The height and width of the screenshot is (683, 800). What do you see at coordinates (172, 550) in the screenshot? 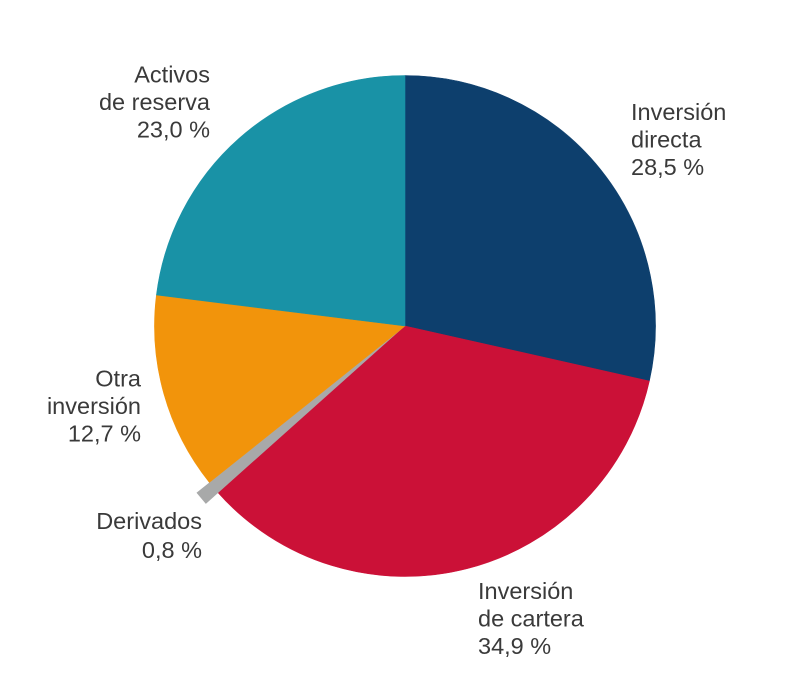
I see `svg-text: 0,8 %` at bounding box center [172, 550].